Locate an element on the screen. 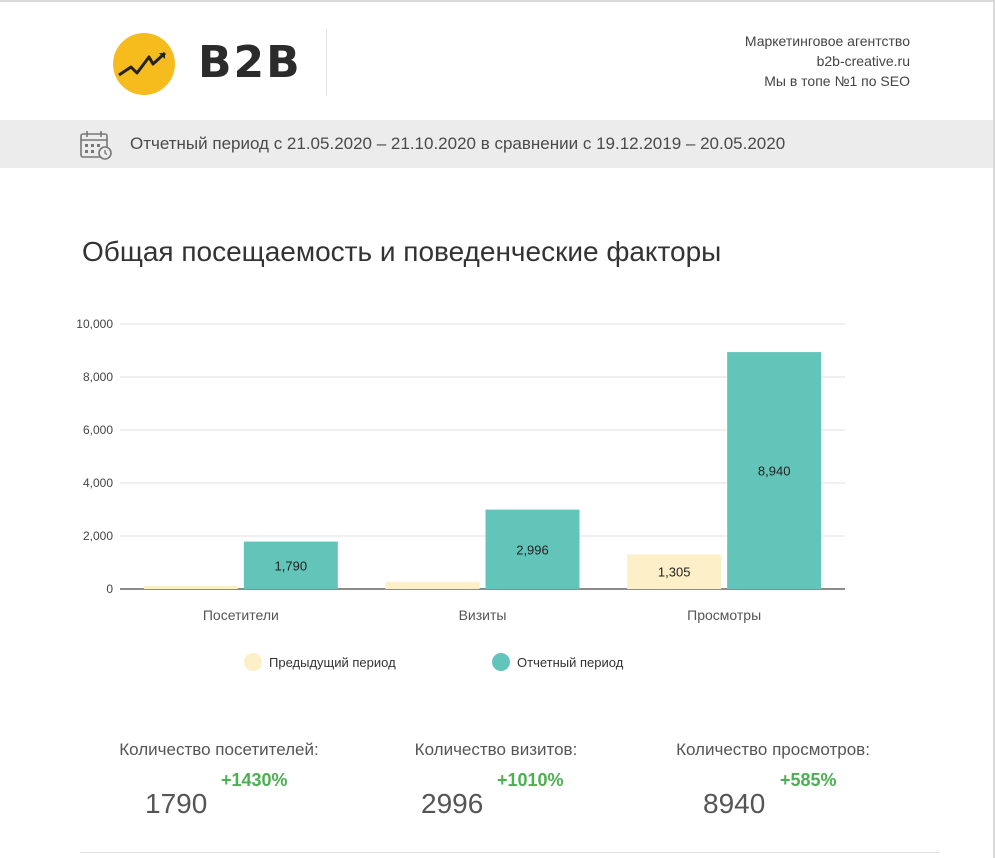 Image resolution: width=995 pixels, height=858 pixels. bottom-divider is located at coordinates (510, 852).